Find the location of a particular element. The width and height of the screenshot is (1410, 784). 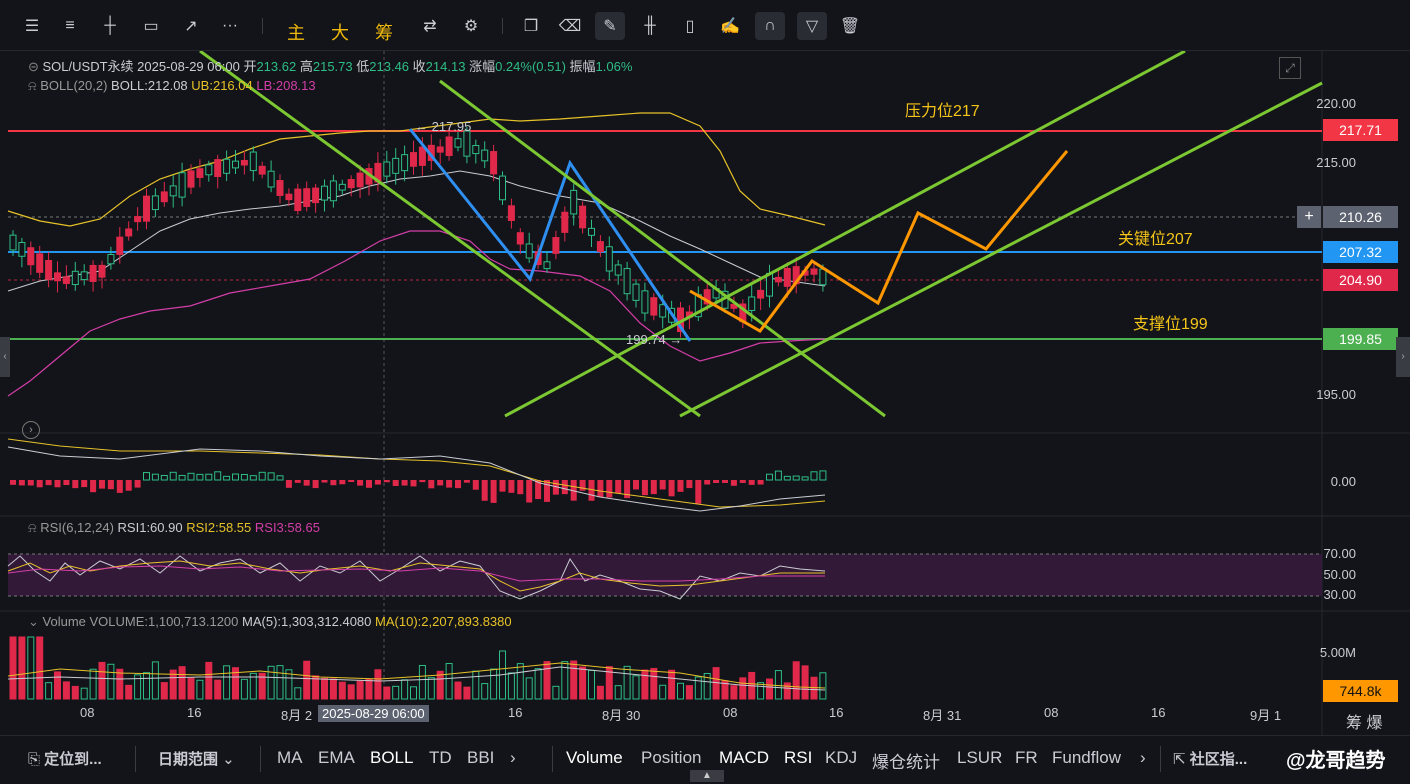

indicator-kdj: KDJ is located at coordinates (841, 757).